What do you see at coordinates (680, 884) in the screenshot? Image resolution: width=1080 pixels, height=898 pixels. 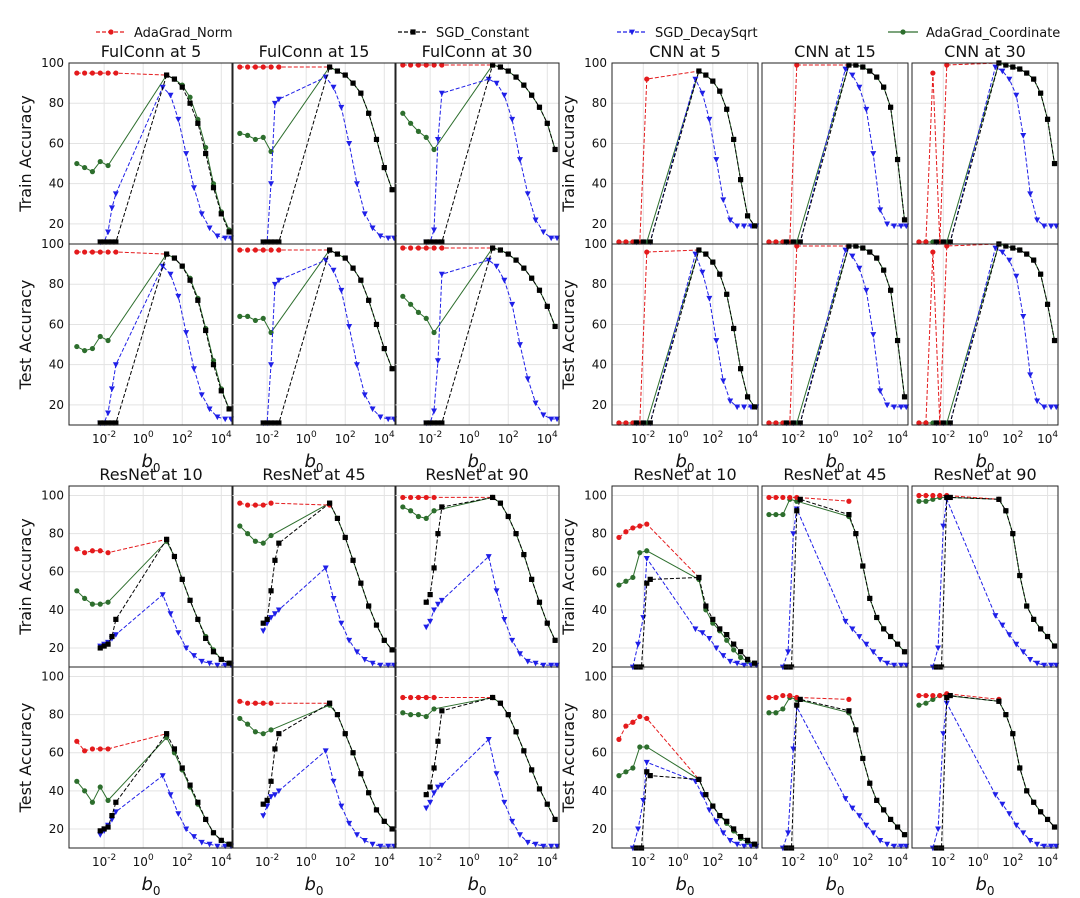 I see `x-axis-label-base: b` at bounding box center [680, 884].